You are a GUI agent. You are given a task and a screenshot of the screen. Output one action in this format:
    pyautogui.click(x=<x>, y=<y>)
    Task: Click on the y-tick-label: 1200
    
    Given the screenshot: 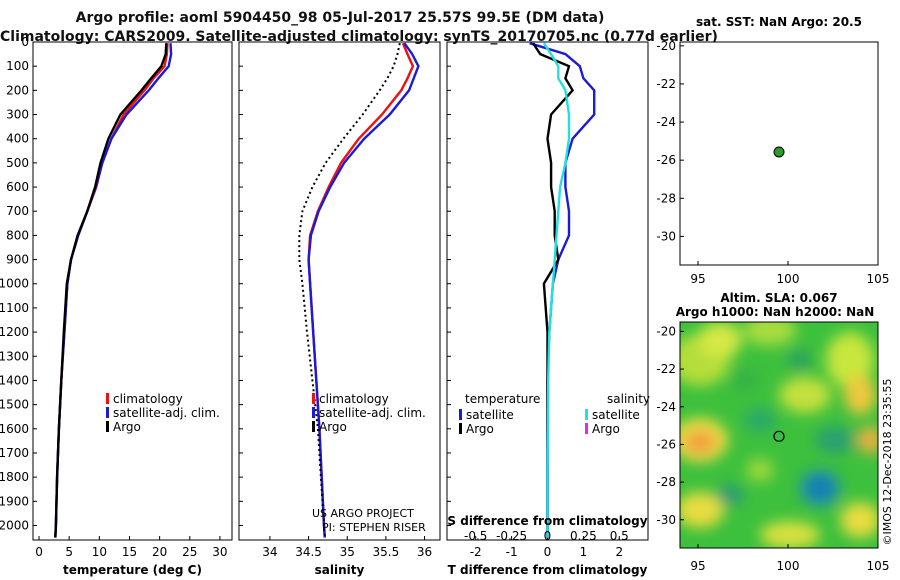 What is the action you would take?
    pyautogui.click(x=14, y=332)
    